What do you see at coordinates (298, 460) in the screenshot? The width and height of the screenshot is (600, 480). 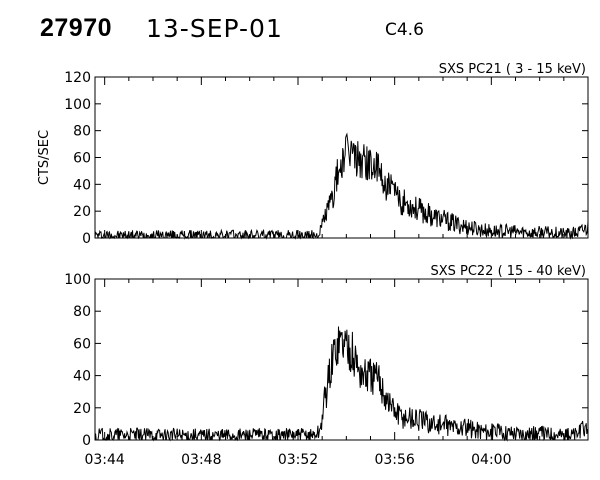 I see `x-tick-label: 03:52` at bounding box center [298, 460].